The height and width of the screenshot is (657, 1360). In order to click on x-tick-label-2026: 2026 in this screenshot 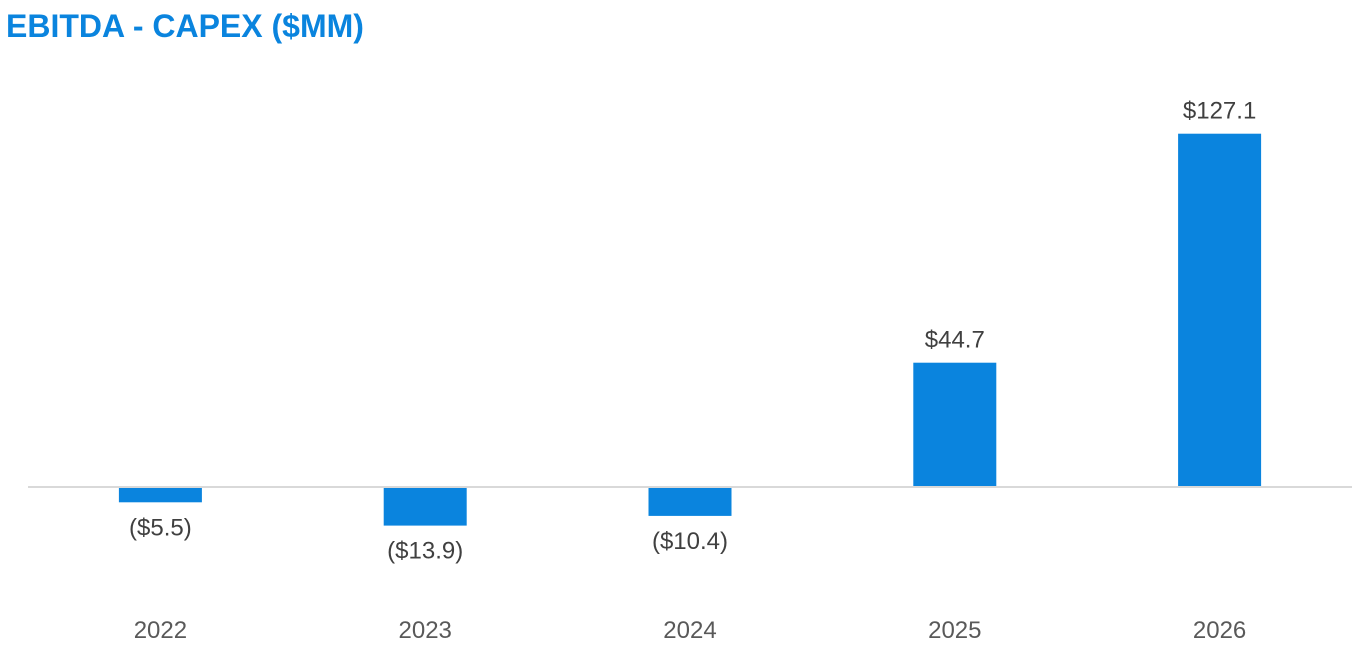, I will do `click(1219, 630)`.